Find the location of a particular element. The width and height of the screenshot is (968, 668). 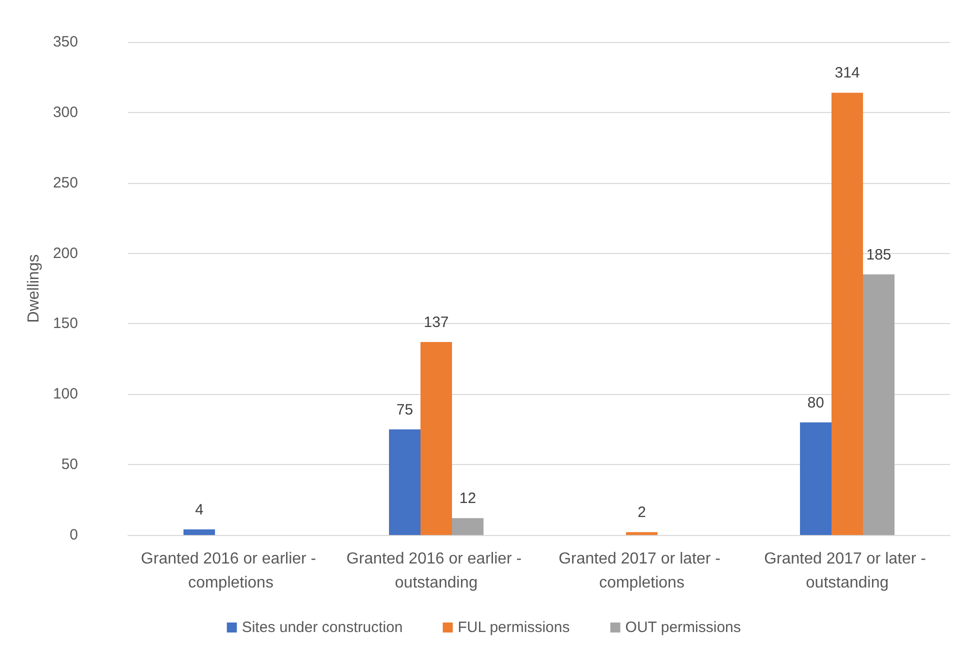

y-axis-title: Dwellings is located at coordinates (34, 288).